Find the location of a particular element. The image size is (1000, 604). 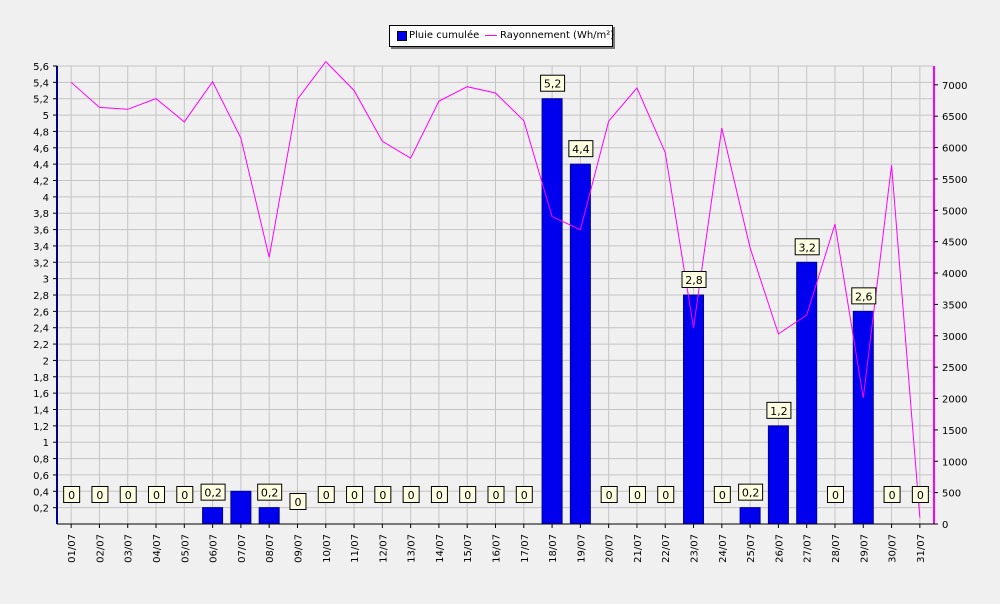

right-tick-label: 6000 is located at coordinates (954, 149).